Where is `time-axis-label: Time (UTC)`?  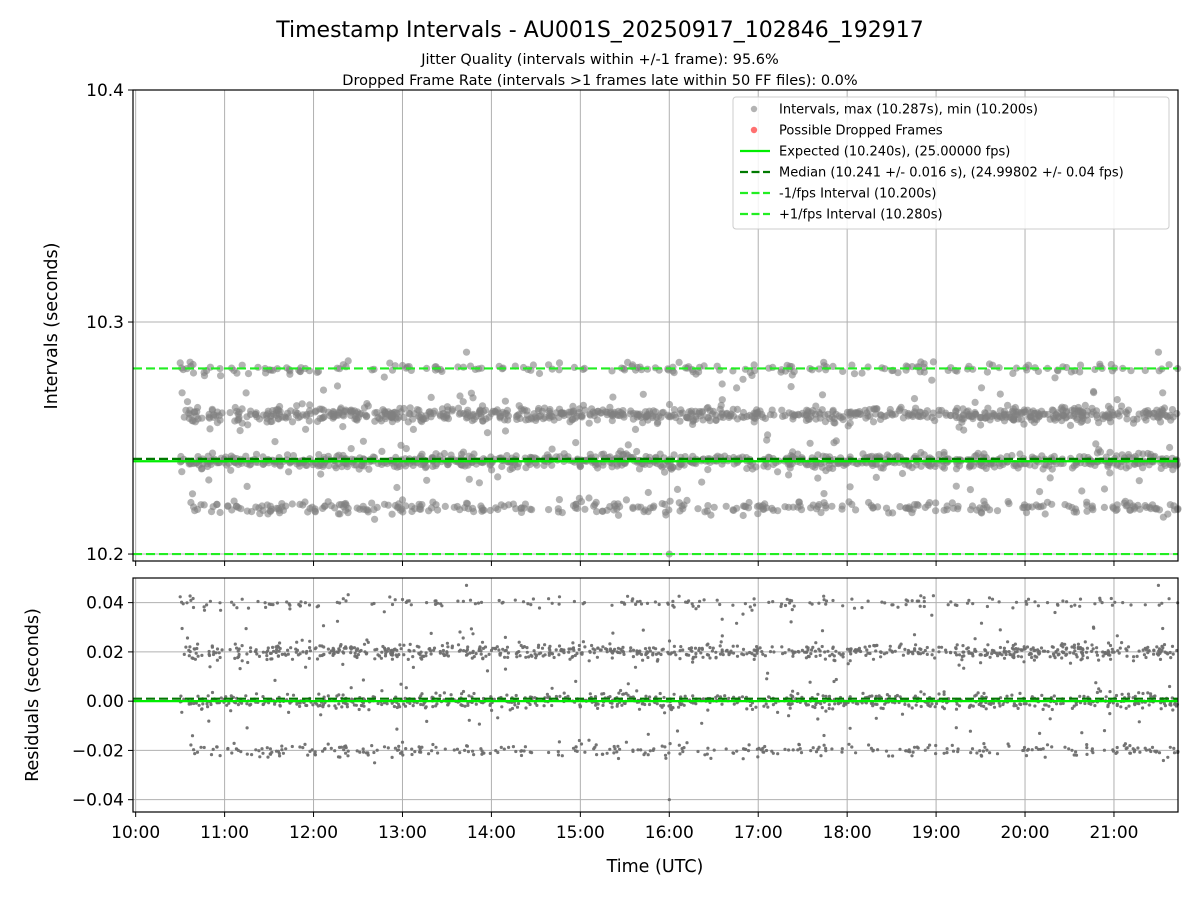
time-axis-label: Time (UTC) is located at coordinates (655, 867).